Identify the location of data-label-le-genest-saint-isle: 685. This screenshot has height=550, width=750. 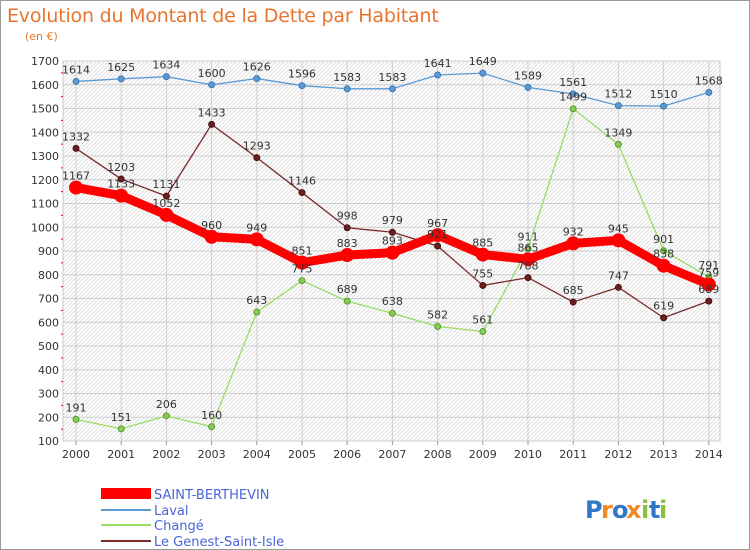
(573, 290).